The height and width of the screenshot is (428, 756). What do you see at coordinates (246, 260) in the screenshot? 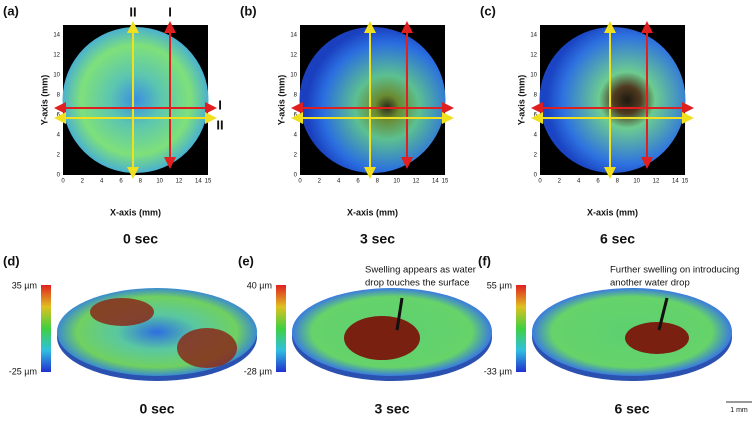
I see `panel-label: (e)` at bounding box center [246, 260].